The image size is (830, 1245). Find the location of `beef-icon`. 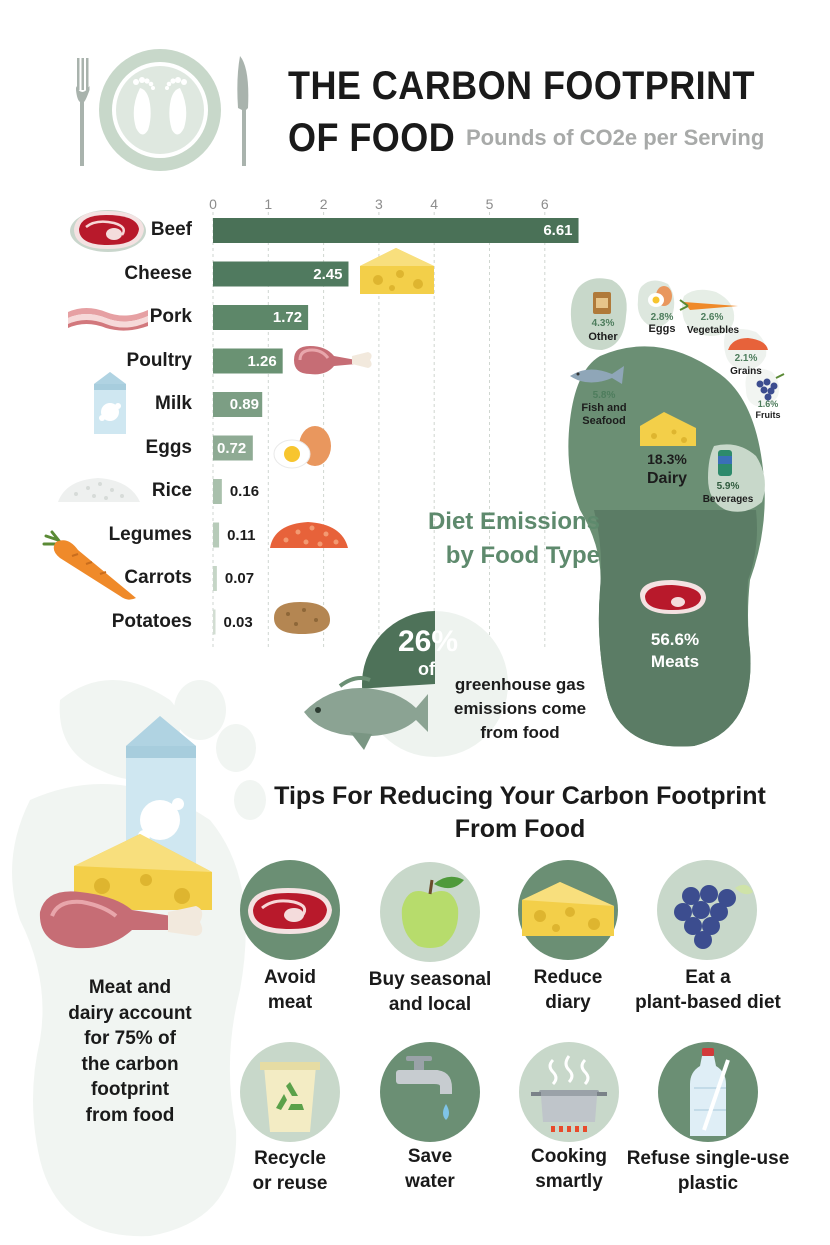

beef-icon is located at coordinates (108, 231).